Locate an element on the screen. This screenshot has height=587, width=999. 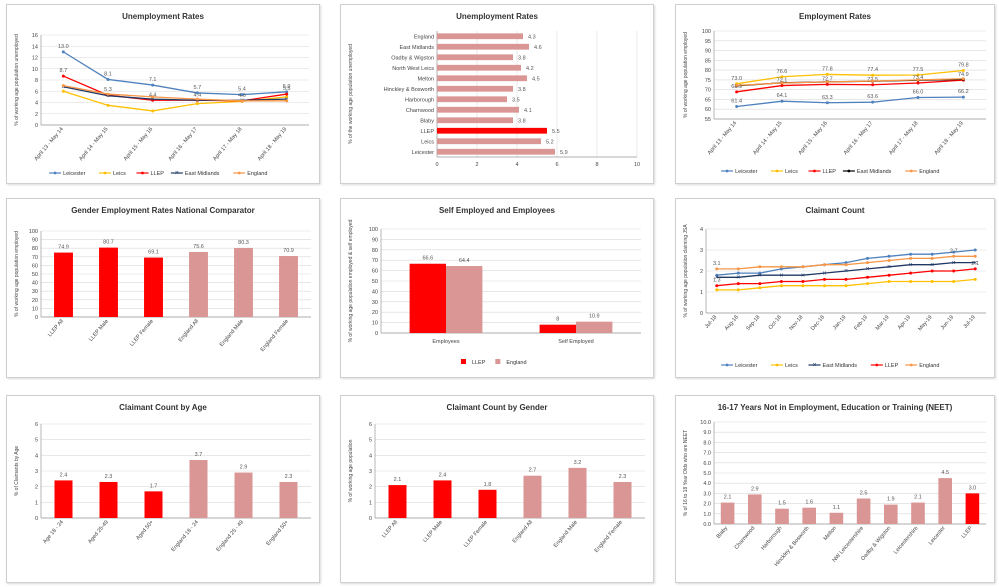
x-tick-label: LLEP All is located at coordinates (390, 529).